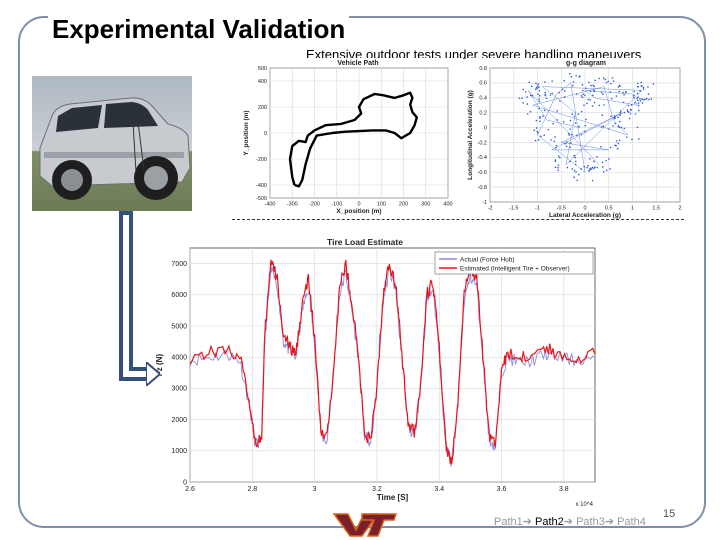 The image size is (720, 540). I want to click on y-tick-label: 0.4, so click(483, 99).